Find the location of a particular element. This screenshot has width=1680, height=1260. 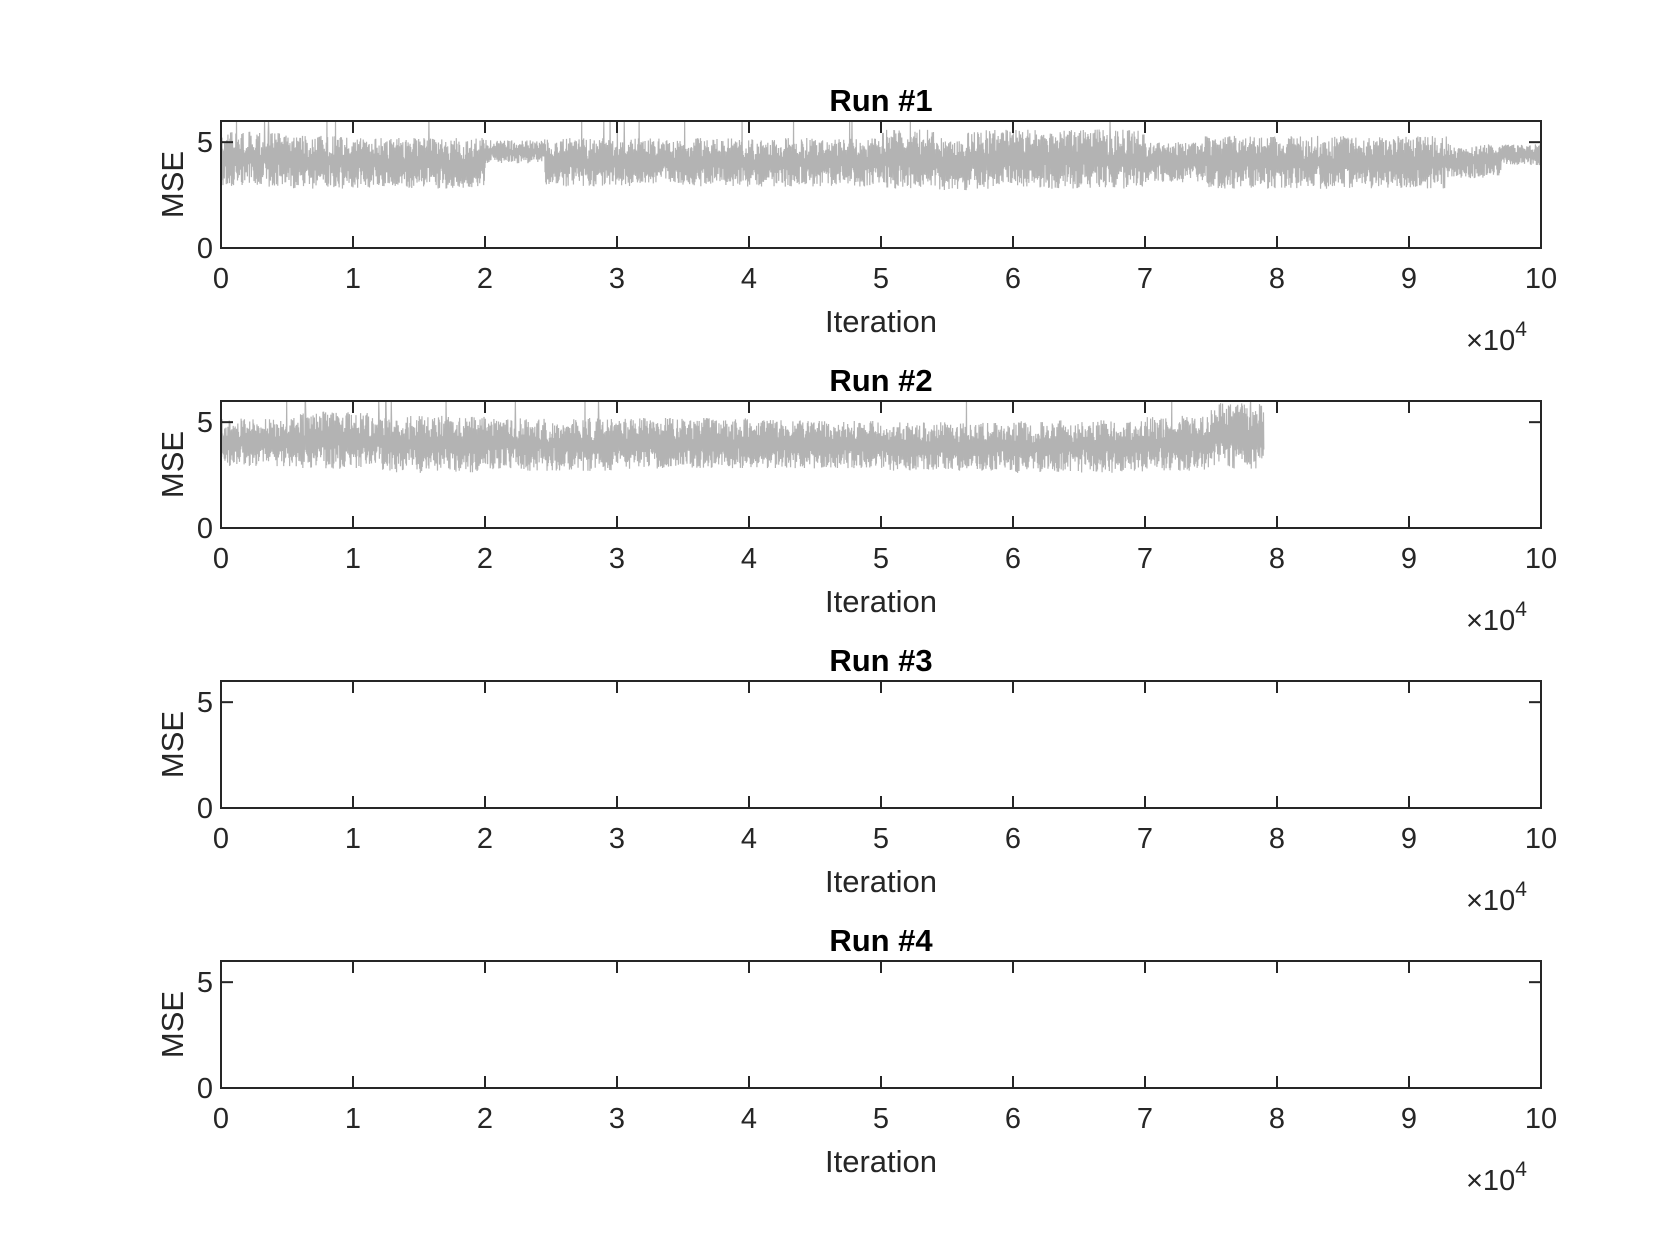

chart-title: Run #4 is located at coordinates (881, 940).